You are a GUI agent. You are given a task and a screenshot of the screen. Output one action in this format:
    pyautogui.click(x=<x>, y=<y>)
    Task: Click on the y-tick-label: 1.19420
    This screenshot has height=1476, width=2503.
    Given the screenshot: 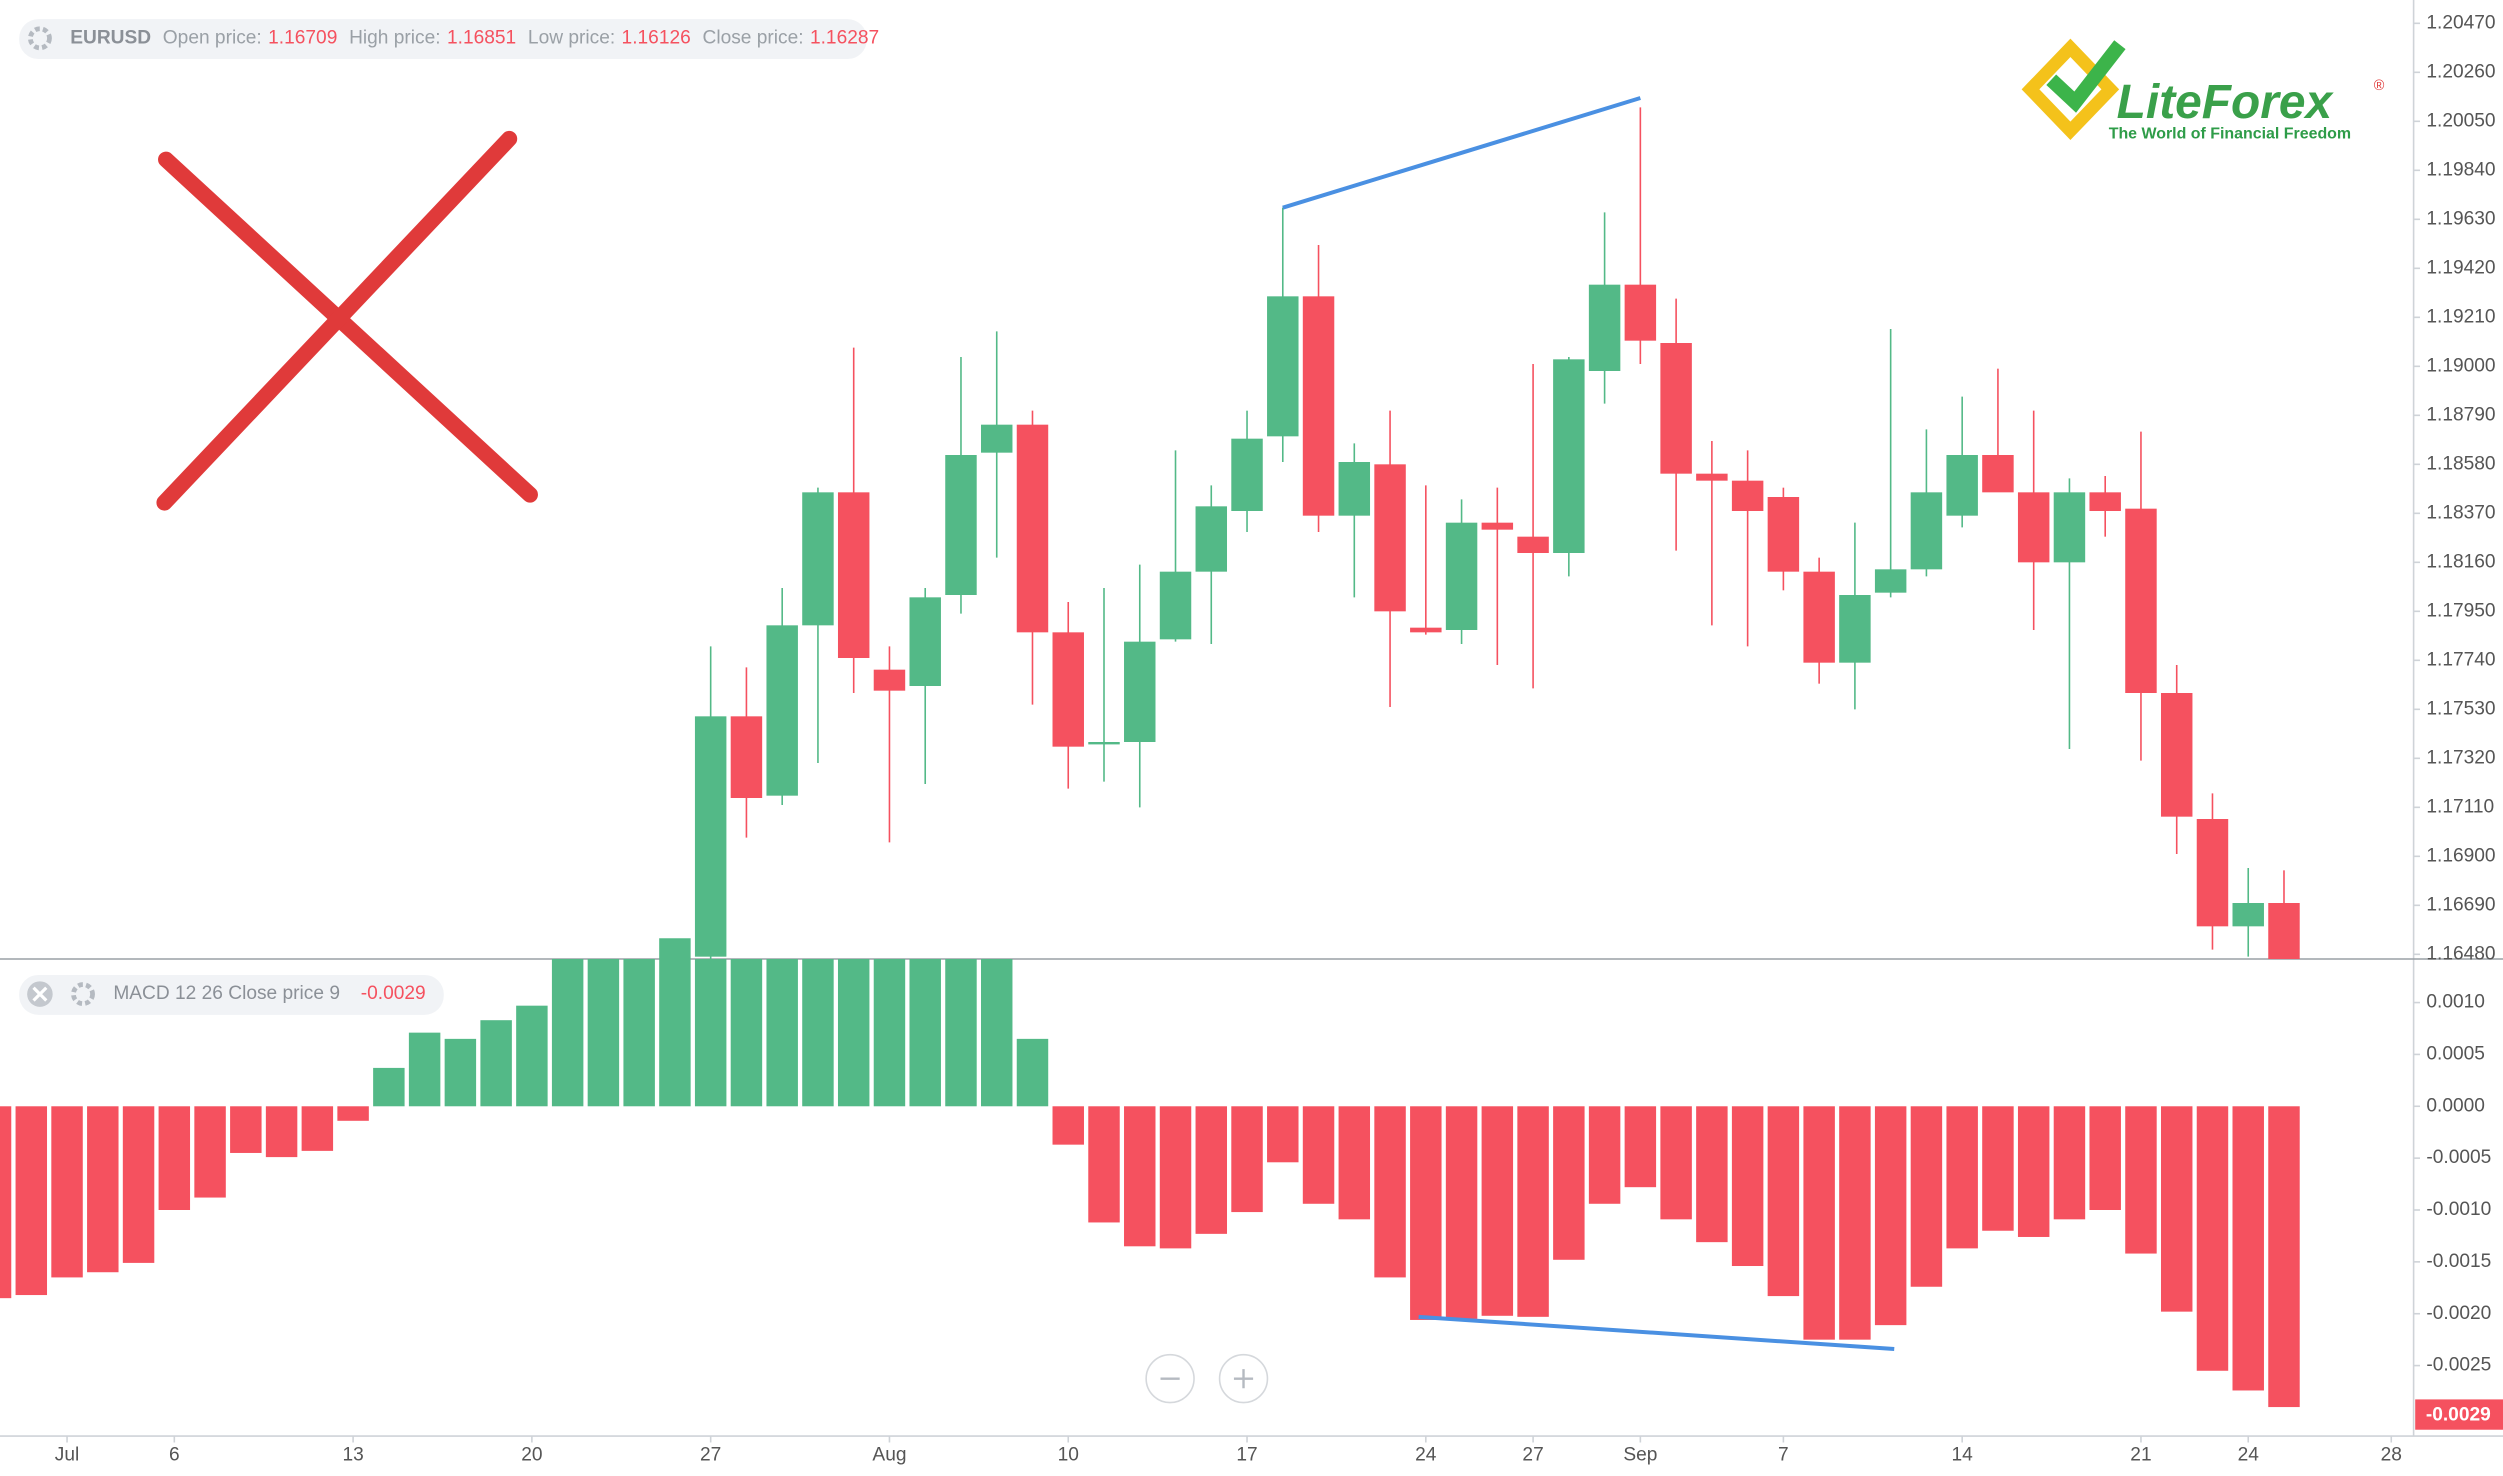 What is the action you would take?
    pyautogui.click(x=2460, y=267)
    